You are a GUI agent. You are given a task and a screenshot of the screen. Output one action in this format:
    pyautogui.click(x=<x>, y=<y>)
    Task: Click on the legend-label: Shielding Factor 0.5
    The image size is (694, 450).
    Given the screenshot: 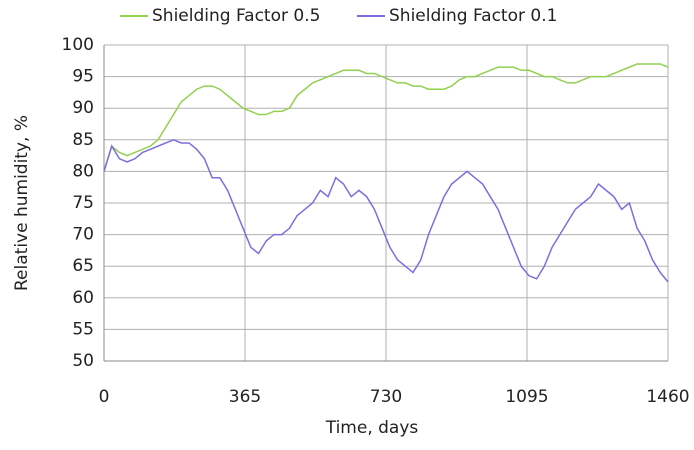 What is the action you would take?
    pyautogui.click(x=236, y=16)
    